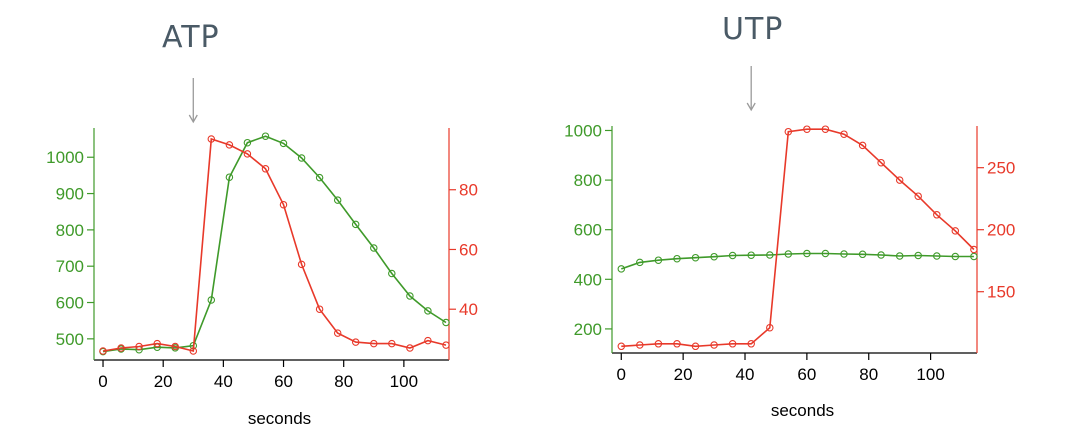 The height and width of the screenshot is (441, 1083). I want to click on left-tick-label: 400, so click(588, 279).